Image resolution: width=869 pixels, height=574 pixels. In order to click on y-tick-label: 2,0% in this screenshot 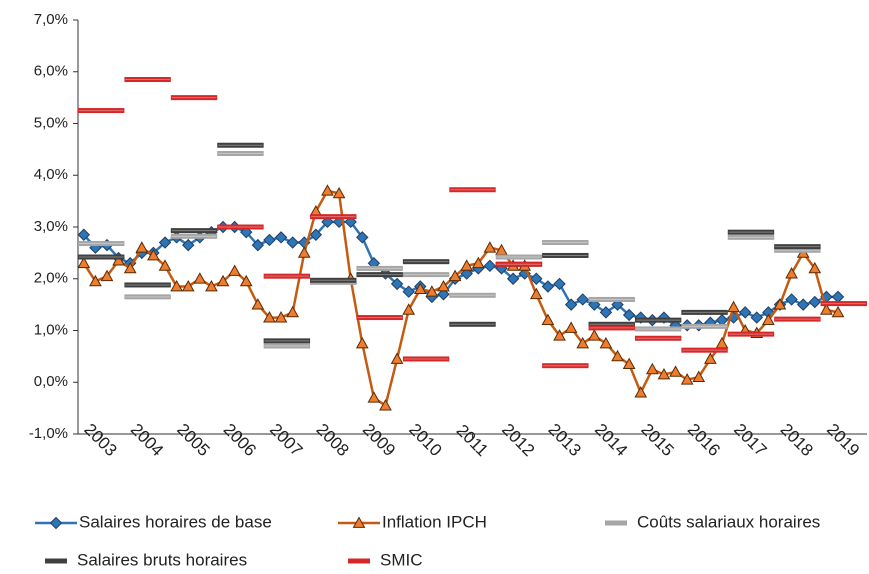, I will do `click(51, 278)`.